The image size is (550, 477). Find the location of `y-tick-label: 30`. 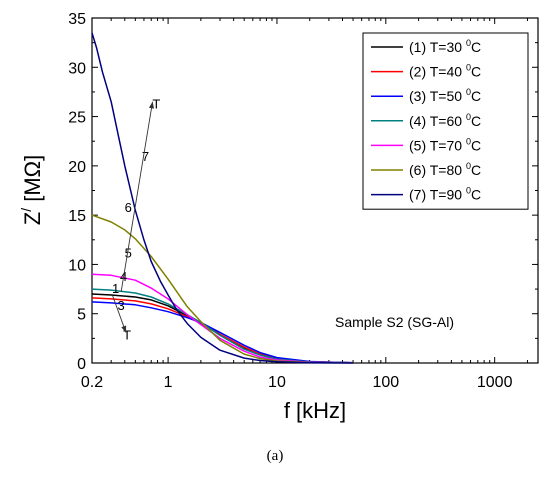

y-tick-label: 30 is located at coordinates (77, 68).